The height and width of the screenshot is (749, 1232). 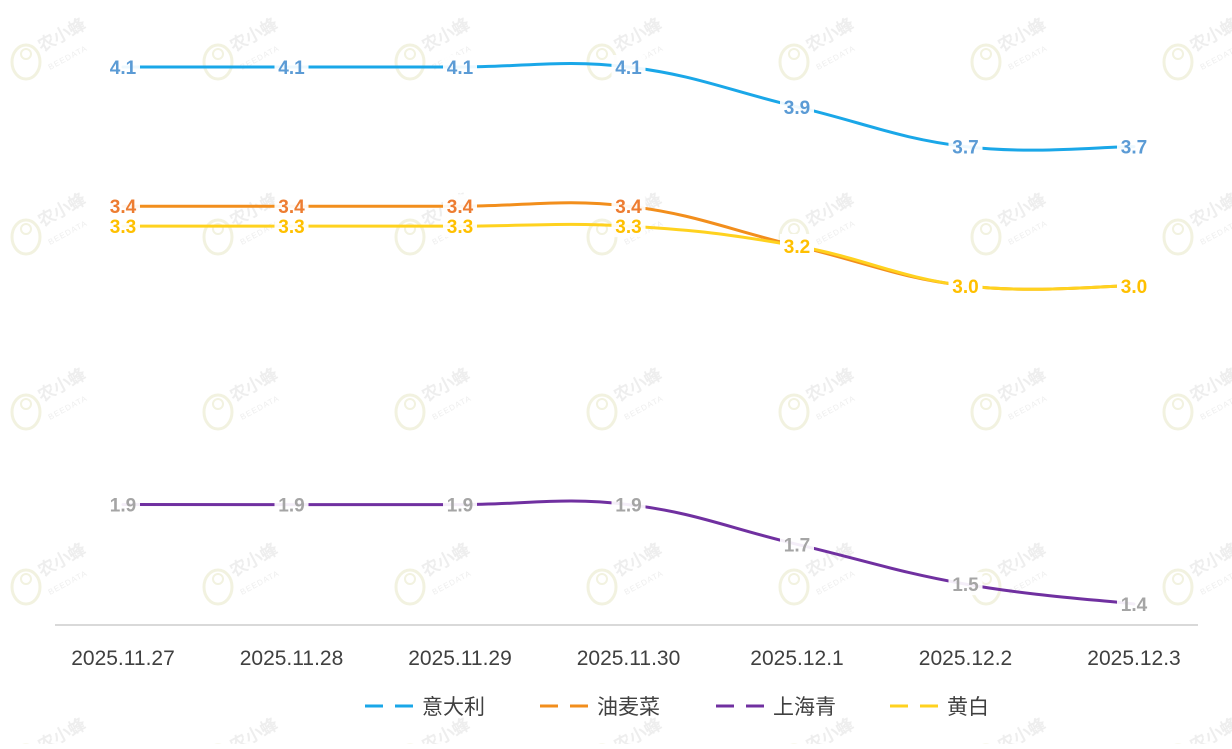 I want to click on data-label-text: 1.5, so click(x=965, y=585).